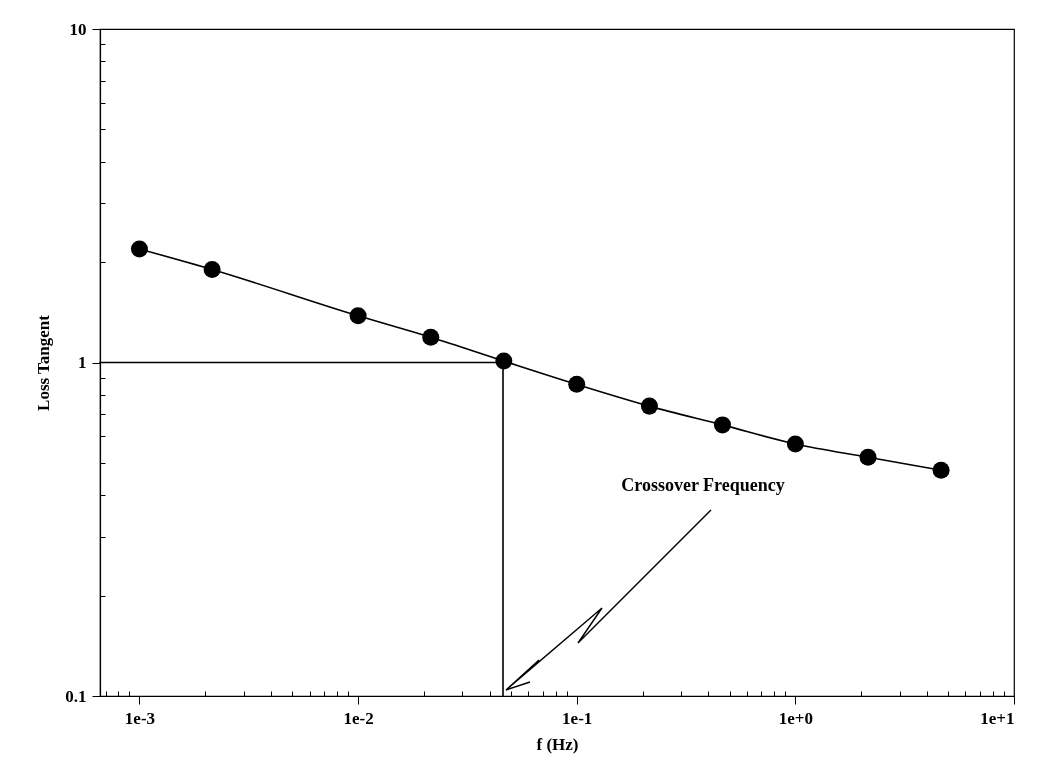 The width and height of the screenshot is (1043, 768). What do you see at coordinates (795, 718) in the screenshot?
I see `x-tick-label: 1e+0` at bounding box center [795, 718].